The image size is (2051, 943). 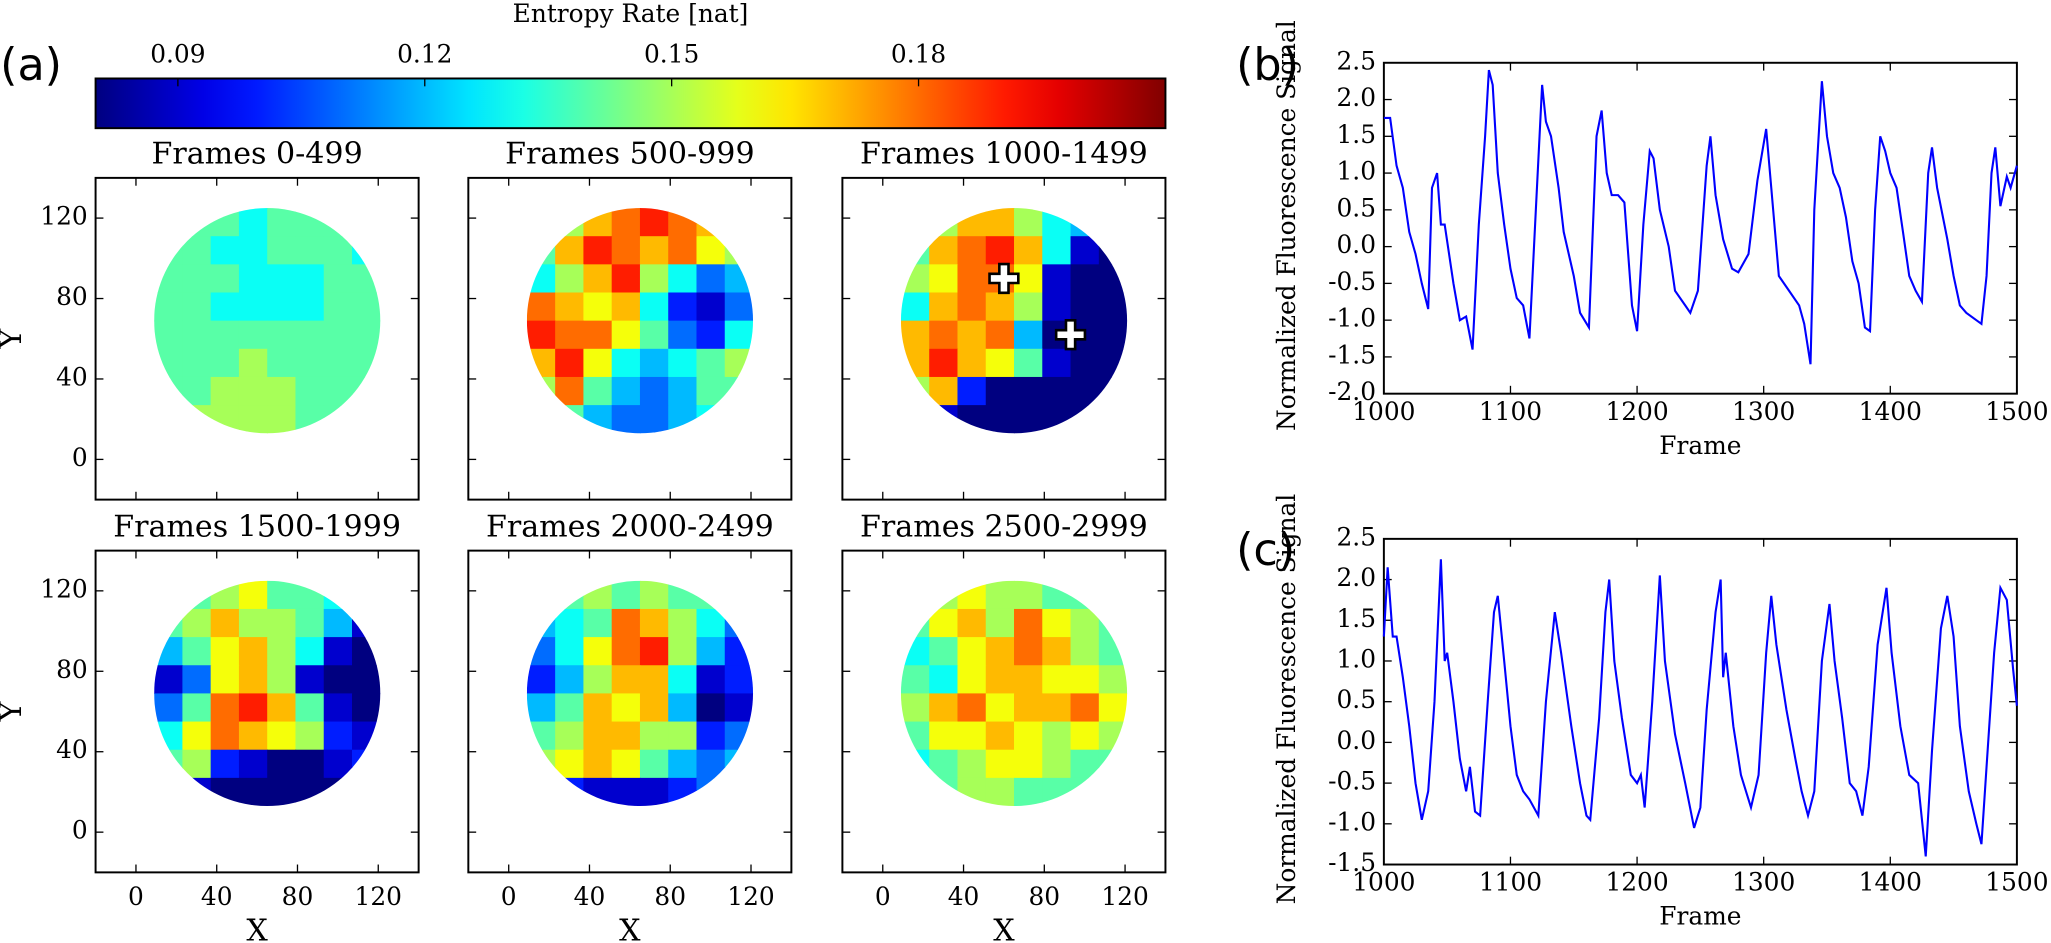 What do you see at coordinates (1265, 550) in the screenshot?
I see `panel-label: (c)` at bounding box center [1265, 550].